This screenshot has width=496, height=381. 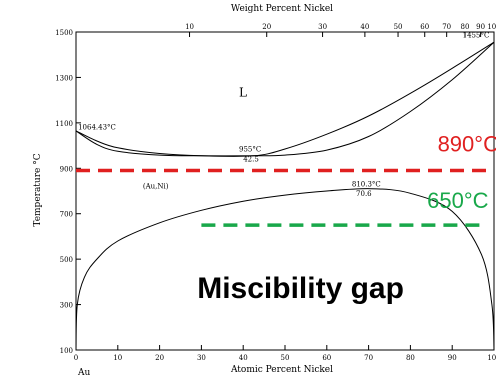 What do you see at coordinates (159, 358) in the screenshot?
I see `x-tick-label: 20` at bounding box center [159, 358].